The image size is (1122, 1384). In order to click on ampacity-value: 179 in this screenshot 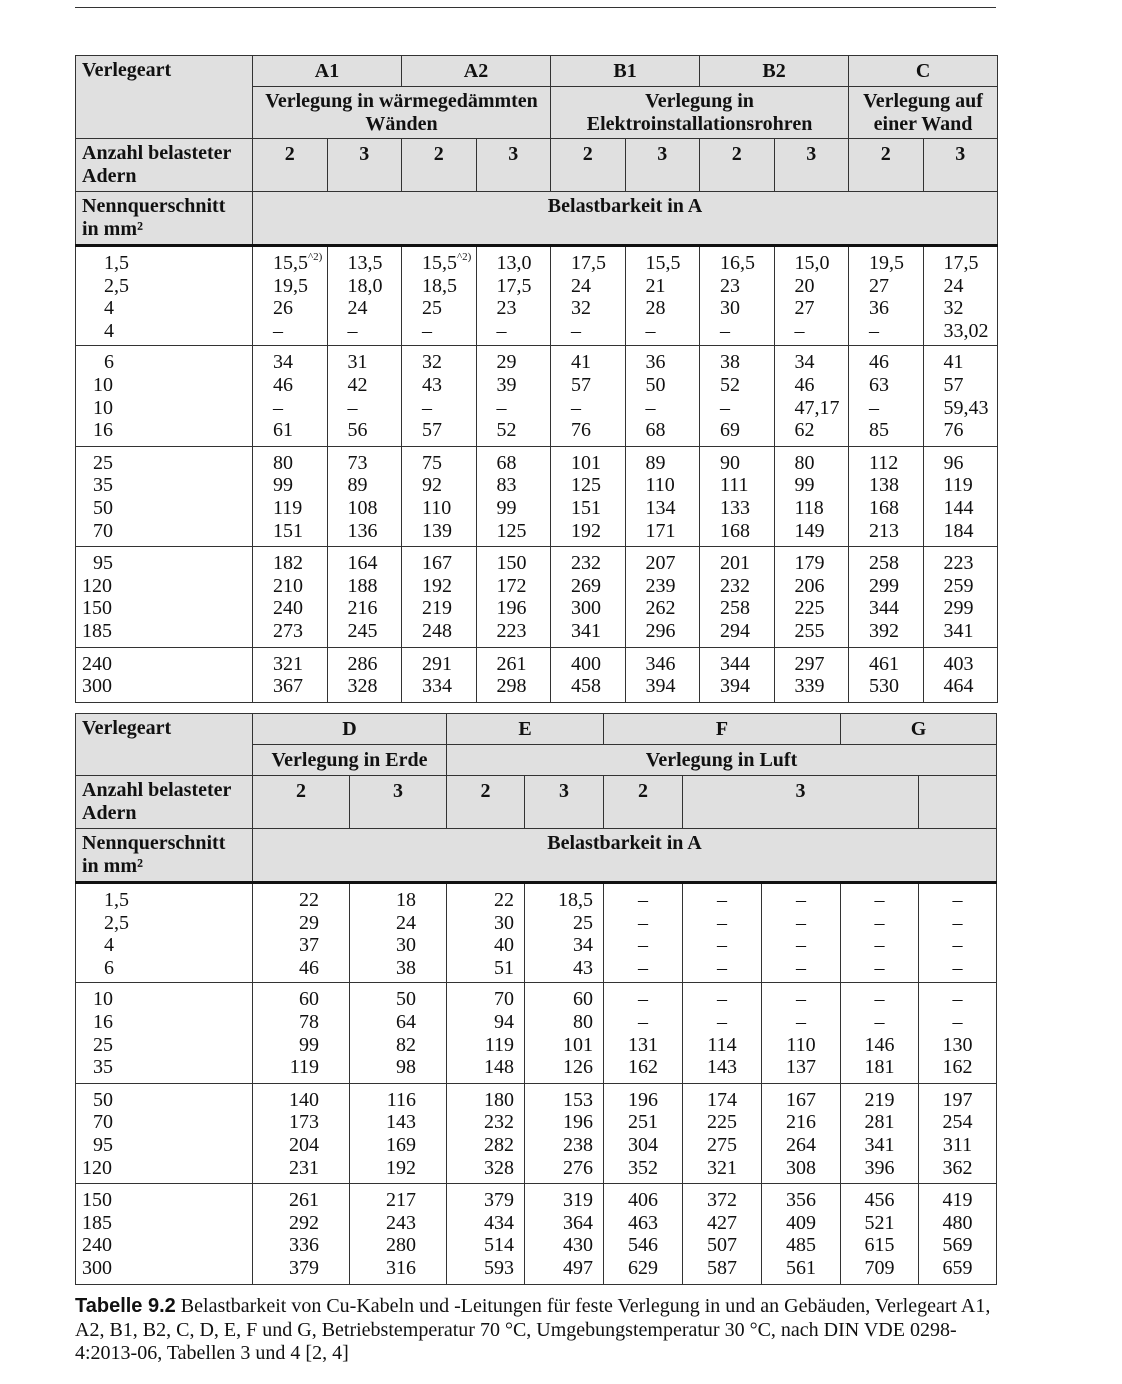, I will do `click(809, 563)`.